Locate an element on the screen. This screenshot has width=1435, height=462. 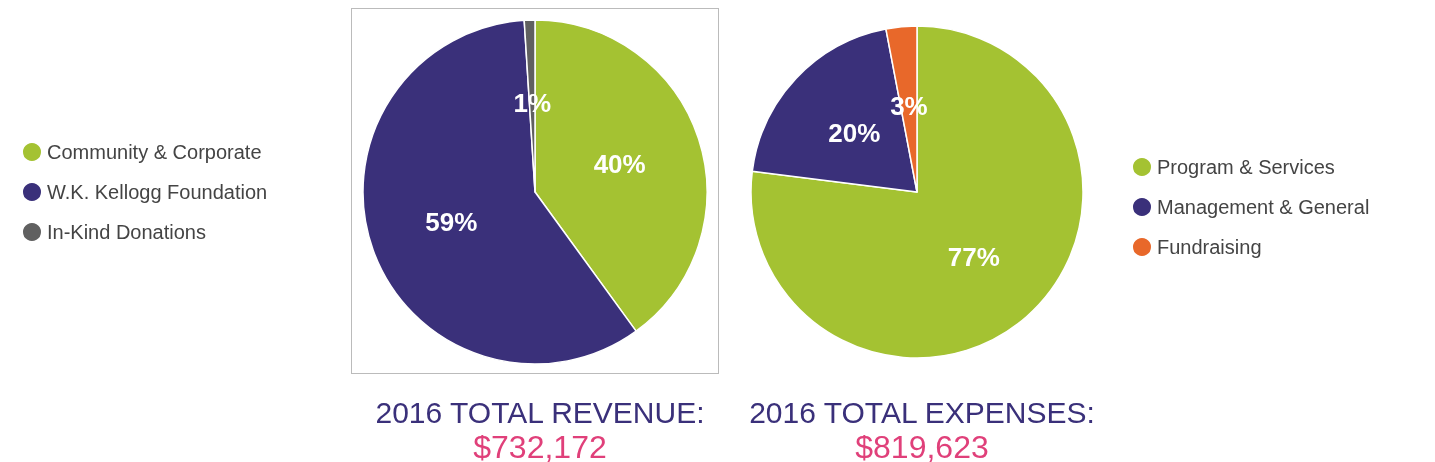
text: 2016 TOTAL EXPENSES: is located at coordinates (922, 412).